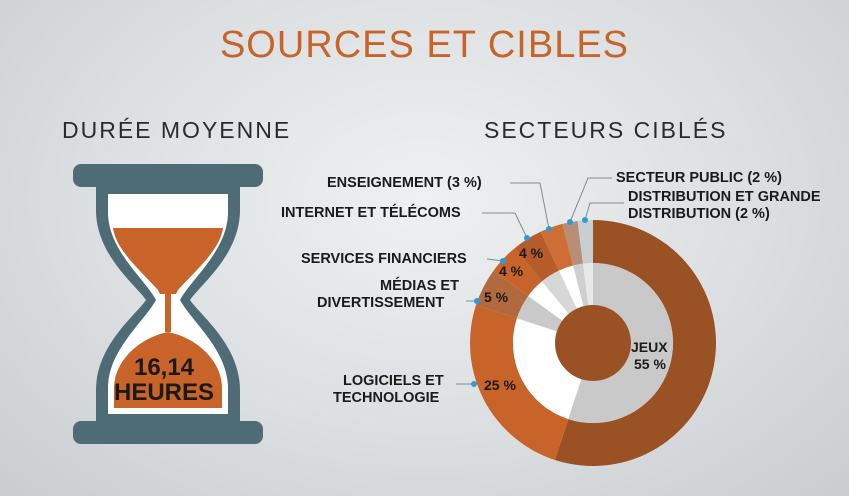  Describe the element at coordinates (164, 367) in the screenshot. I see `average-duration-value: 16,14` at that location.